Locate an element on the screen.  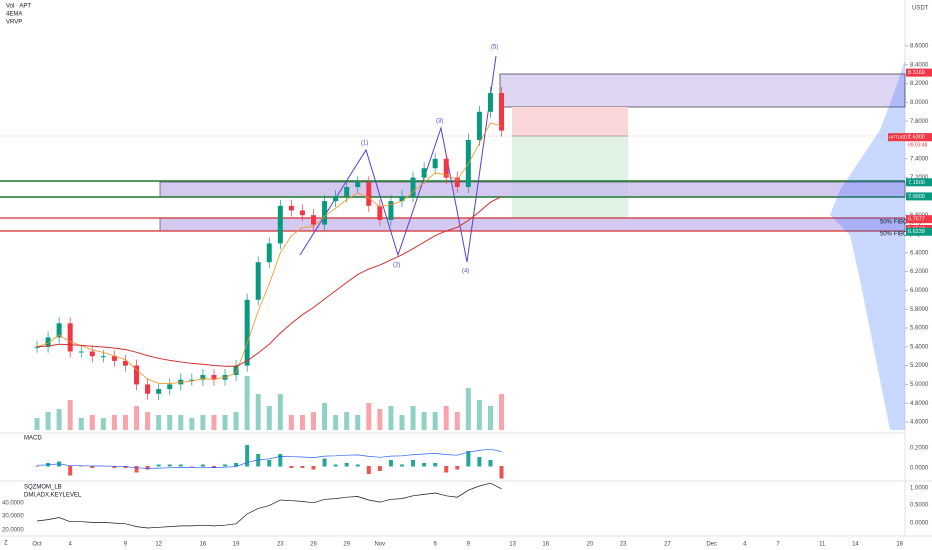
macd-line is located at coordinates (269, 458).